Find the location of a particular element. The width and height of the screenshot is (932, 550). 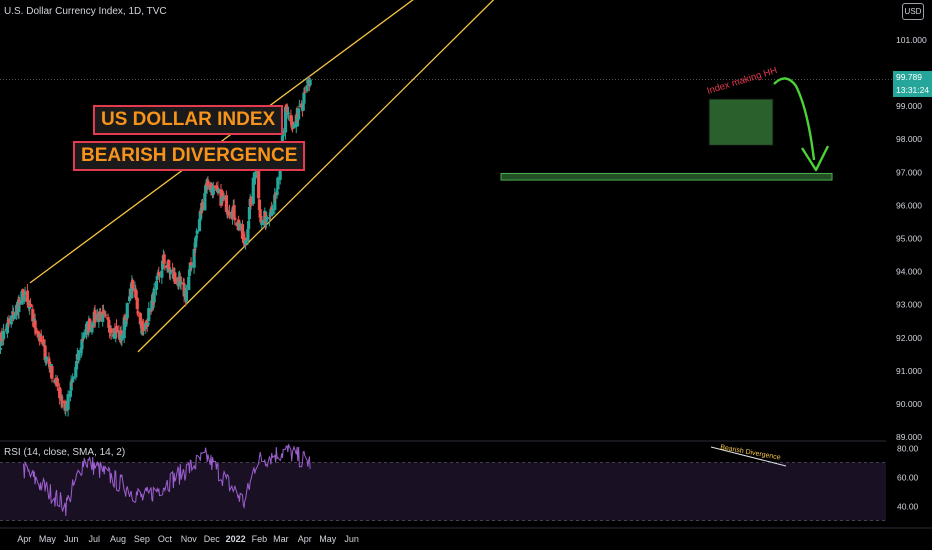

rsi-divergence-line is located at coordinates (748, 456).